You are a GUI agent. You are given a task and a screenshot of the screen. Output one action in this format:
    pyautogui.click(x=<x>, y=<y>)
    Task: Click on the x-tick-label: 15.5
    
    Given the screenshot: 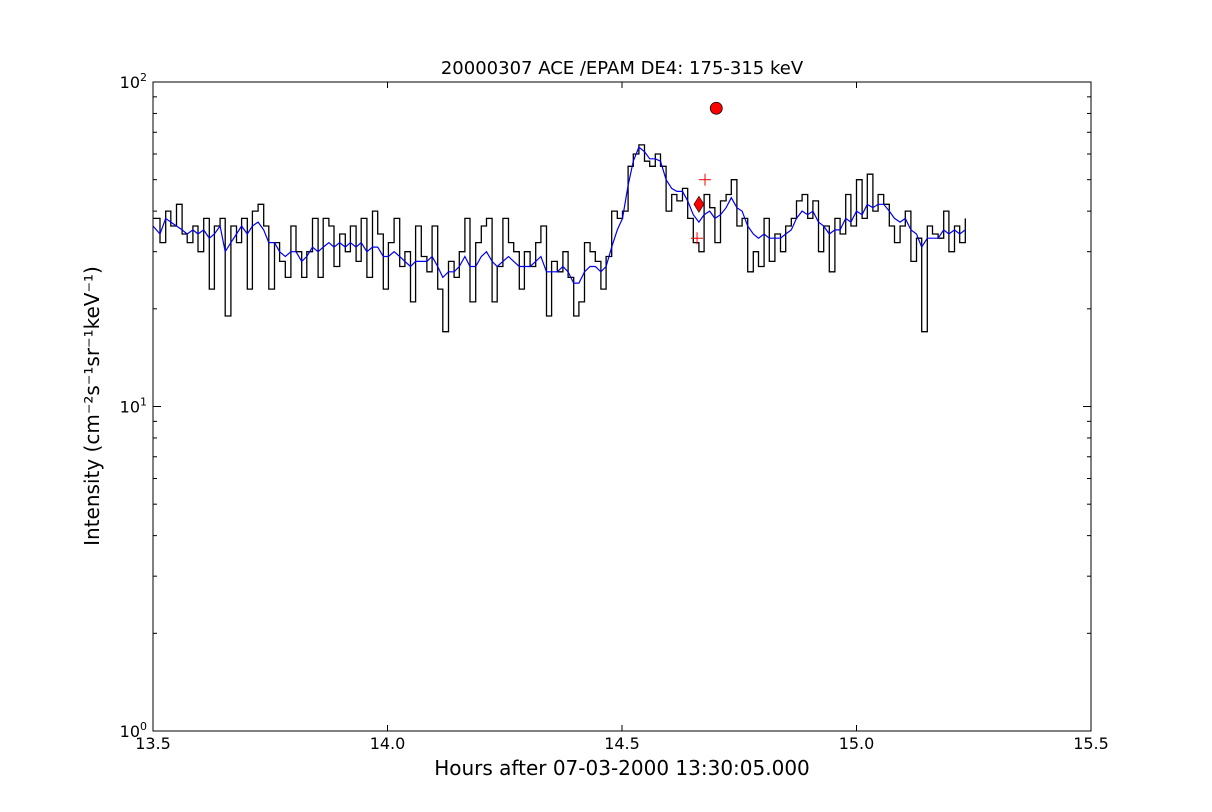 What is the action you would take?
    pyautogui.click(x=1091, y=743)
    